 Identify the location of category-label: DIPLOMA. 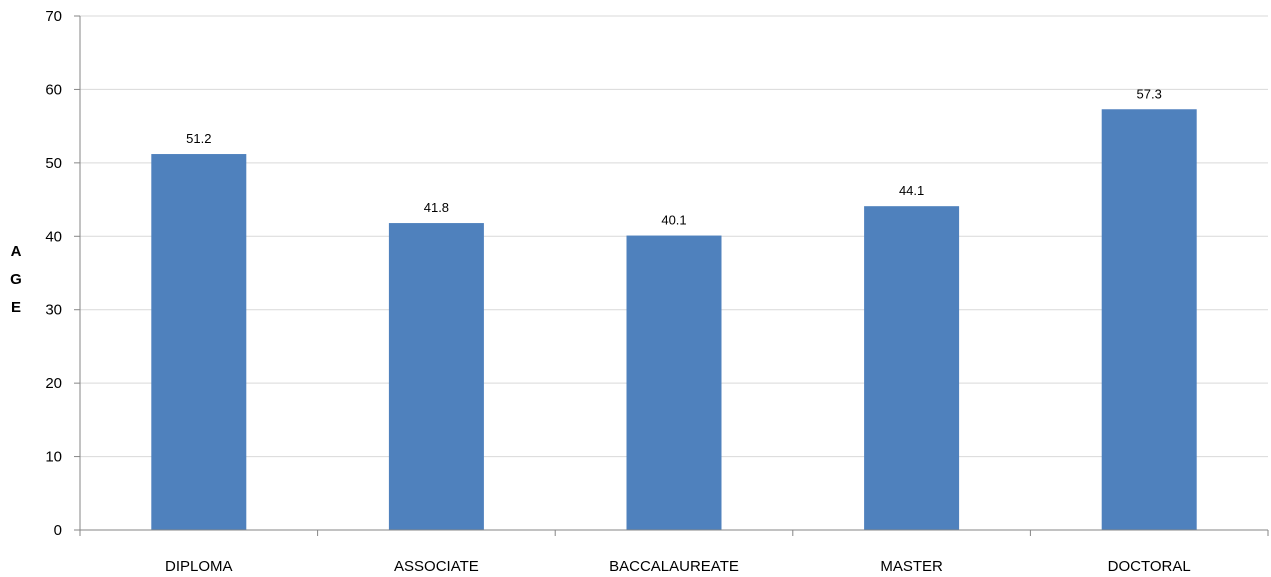
(199, 566).